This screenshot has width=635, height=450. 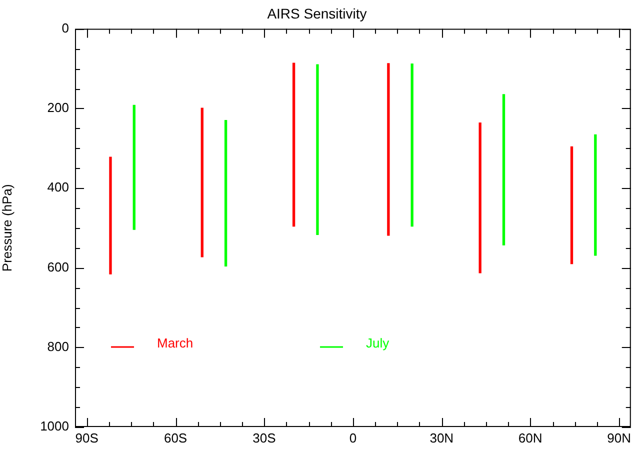 What do you see at coordinates (442, 438) in the screenshot?
I see `x-tick-label: 30N` at bounding box center [442, 438].